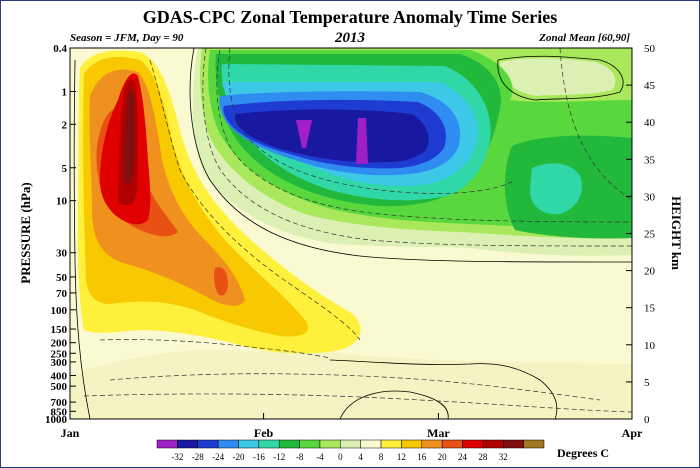 The height and width of the screenshot is (468, 700). What do you see at coordinates (647, 383) in the screenshot?
I see `y-right-tick-label: 5` at bounding box center [647, 383].